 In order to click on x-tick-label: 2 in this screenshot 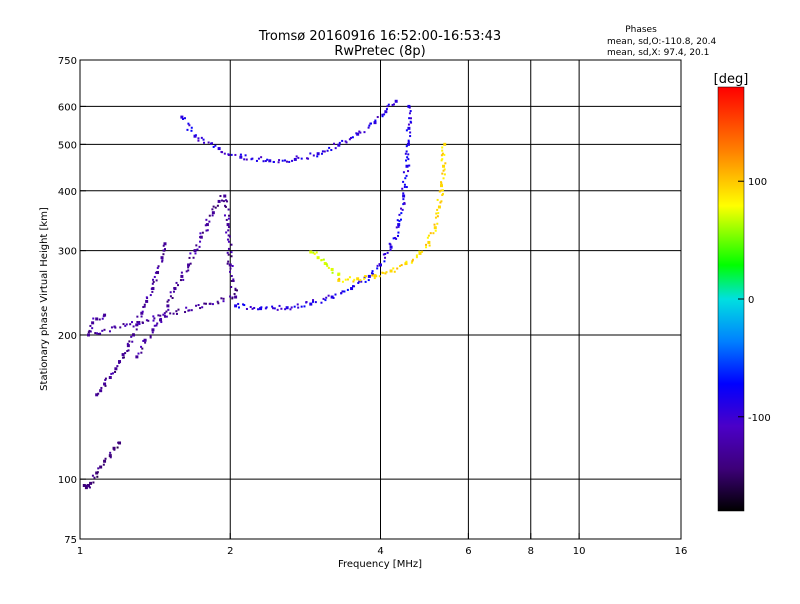, I will do `click(230, 551)`.